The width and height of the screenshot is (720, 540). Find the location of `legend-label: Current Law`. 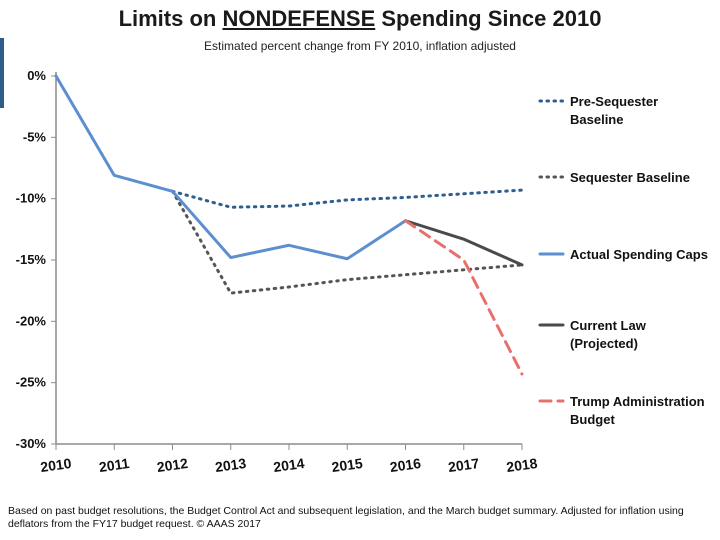

legend-label: Current Law is located at coordinates (608, 325).